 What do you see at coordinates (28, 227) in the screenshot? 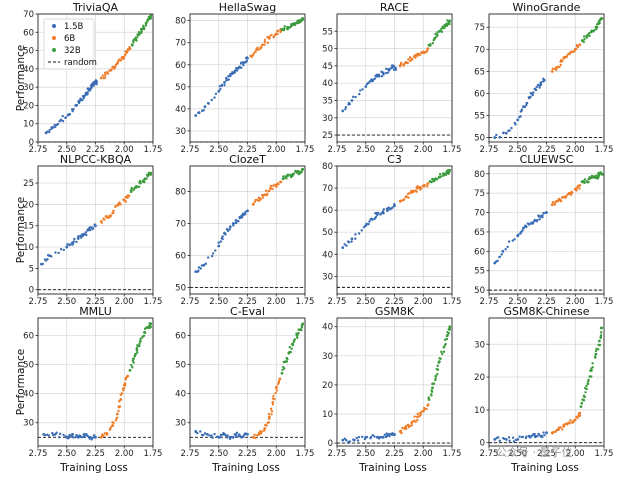
I see `y-tick-label: 15` at bounding box center [28, 227].